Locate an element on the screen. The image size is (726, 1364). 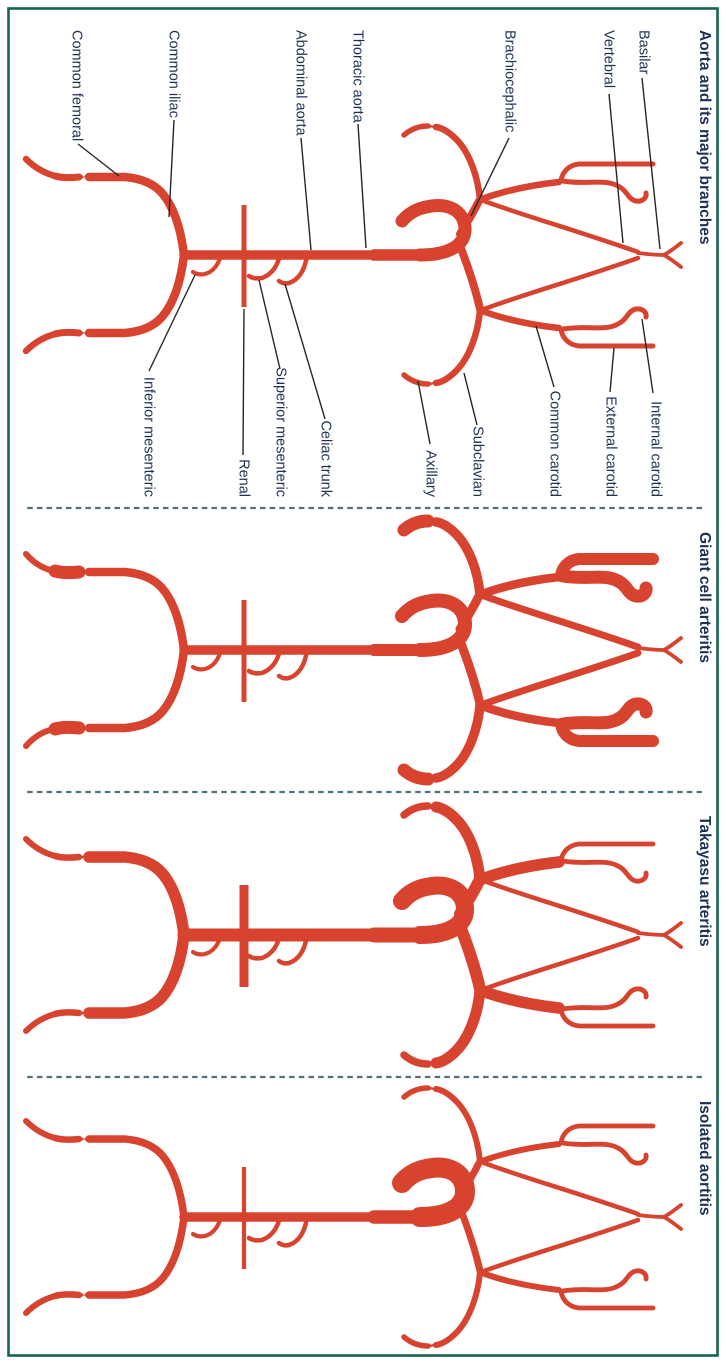
leader-internal_carotid is located at coordinates (647, 356).